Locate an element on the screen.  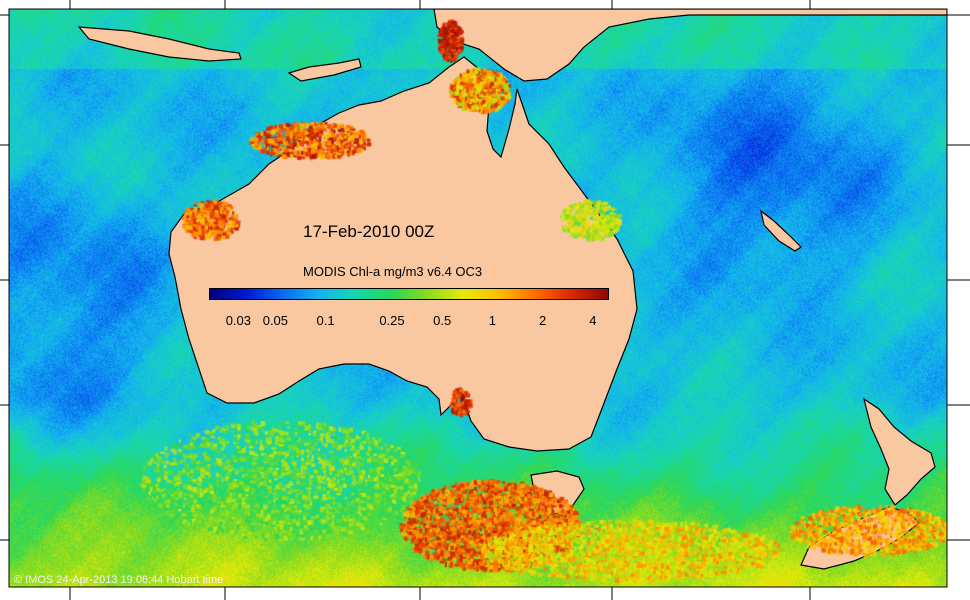
colorbar-title: MODIS Chl-a mg/m3 v6.4 OC3 is located at coordinates (393, 271).